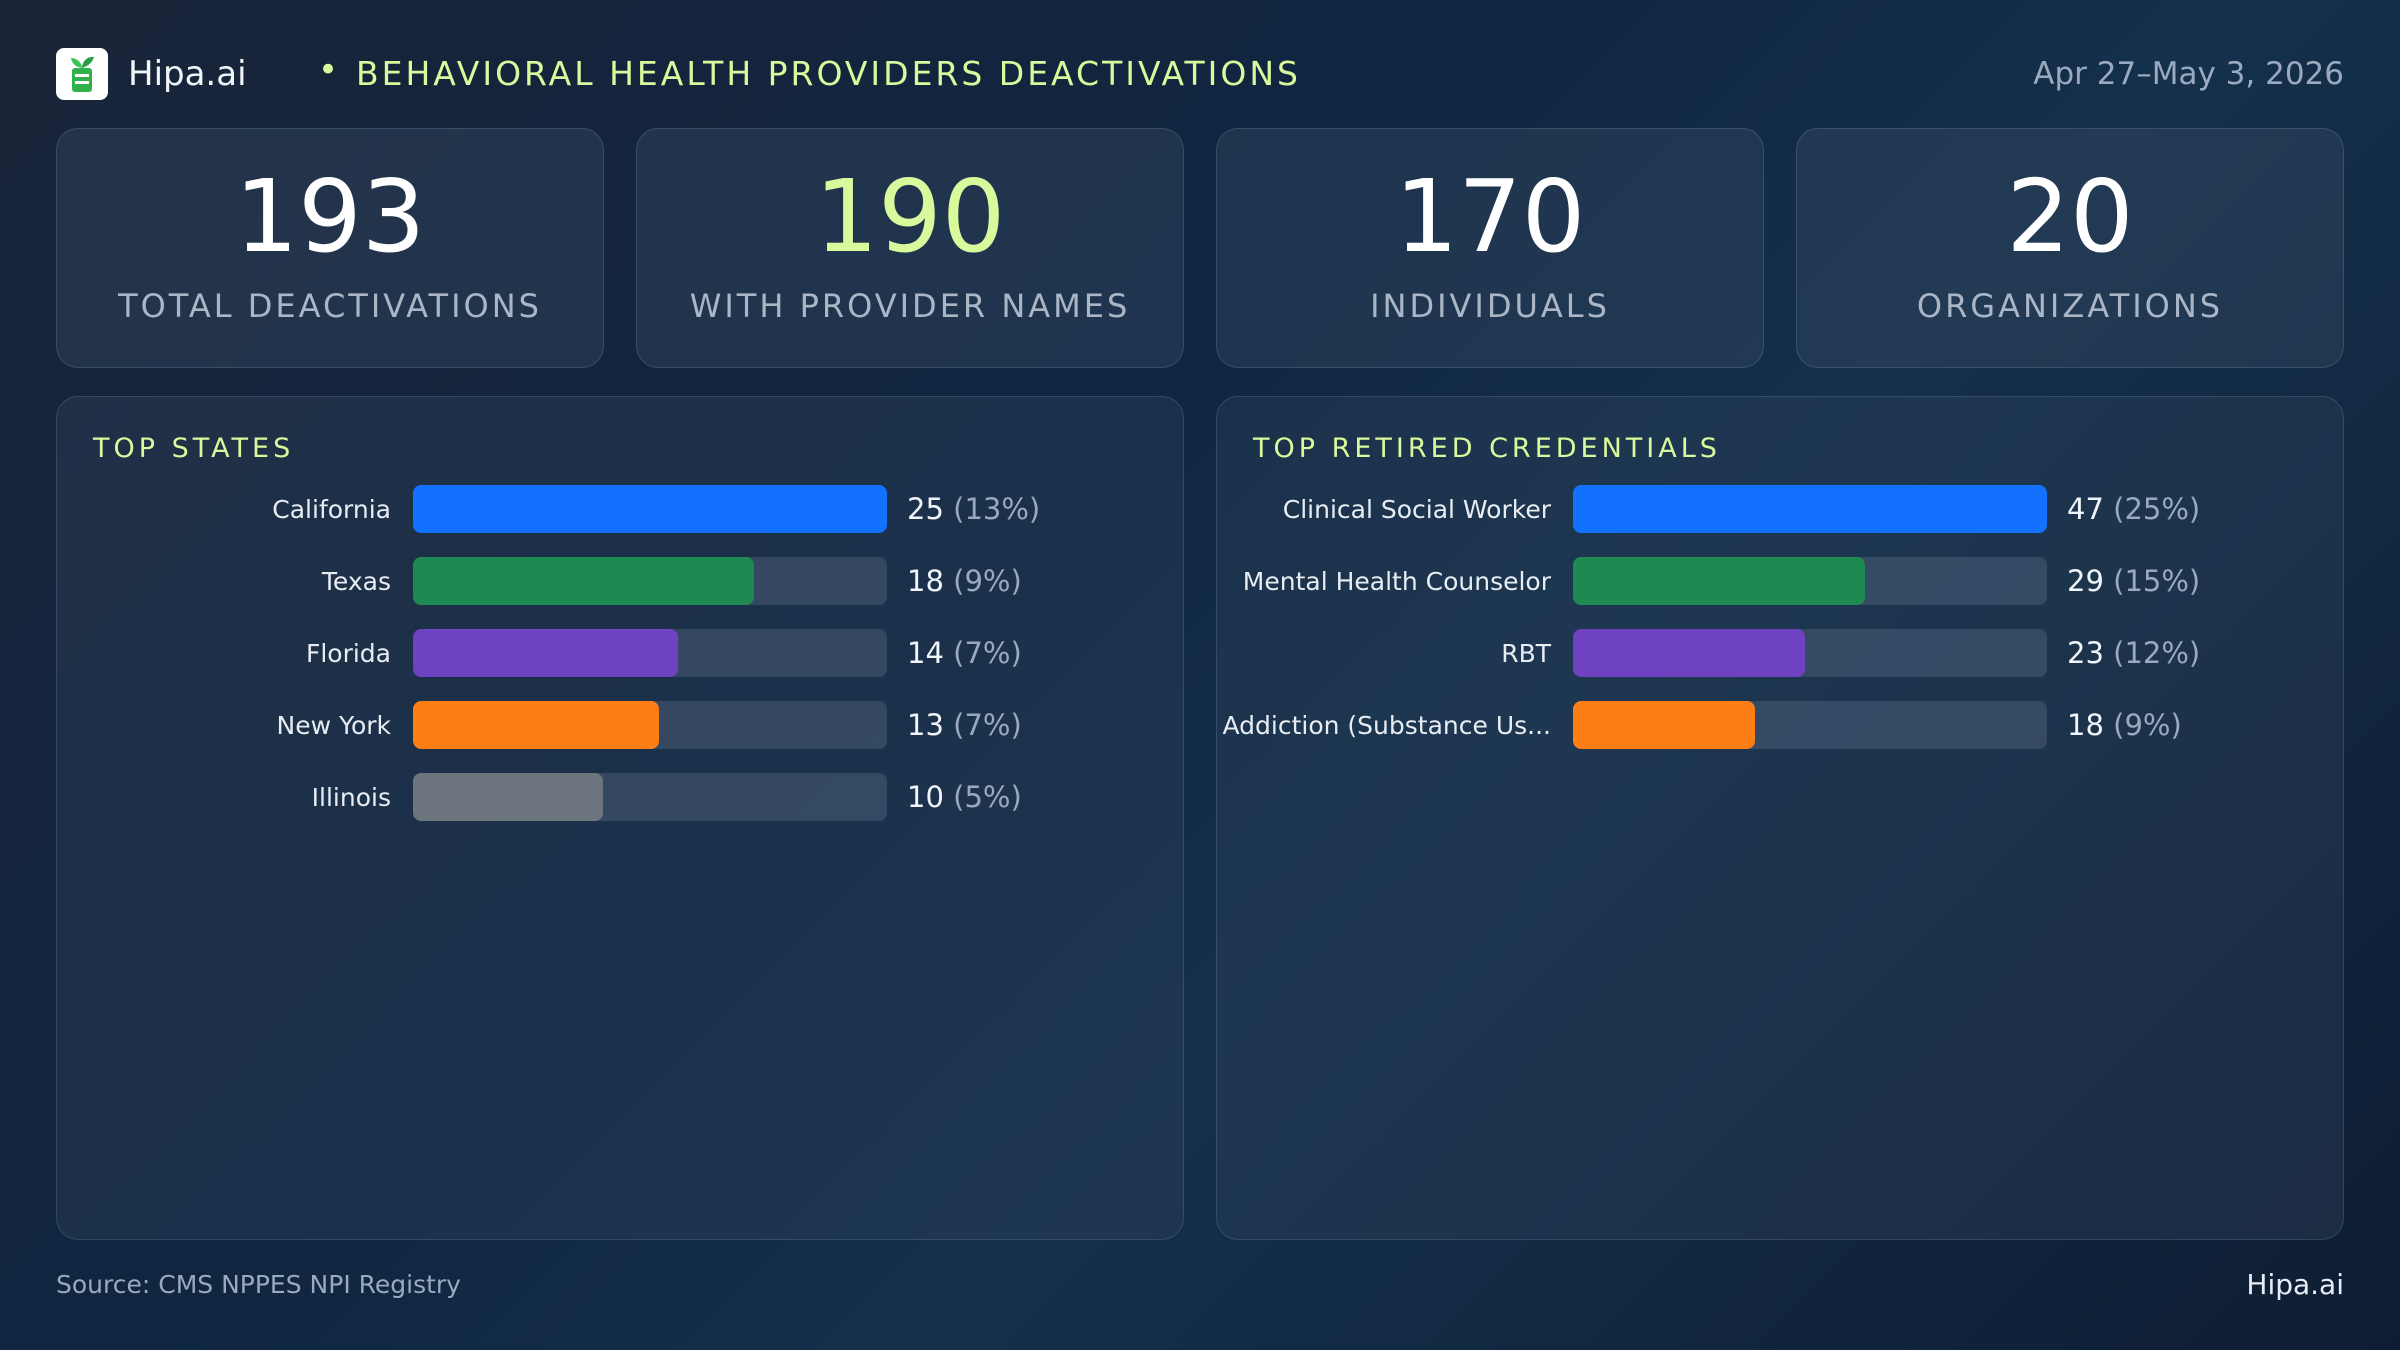  I want to click on bar-row: Florida 14 (7%), so click(620, 654).